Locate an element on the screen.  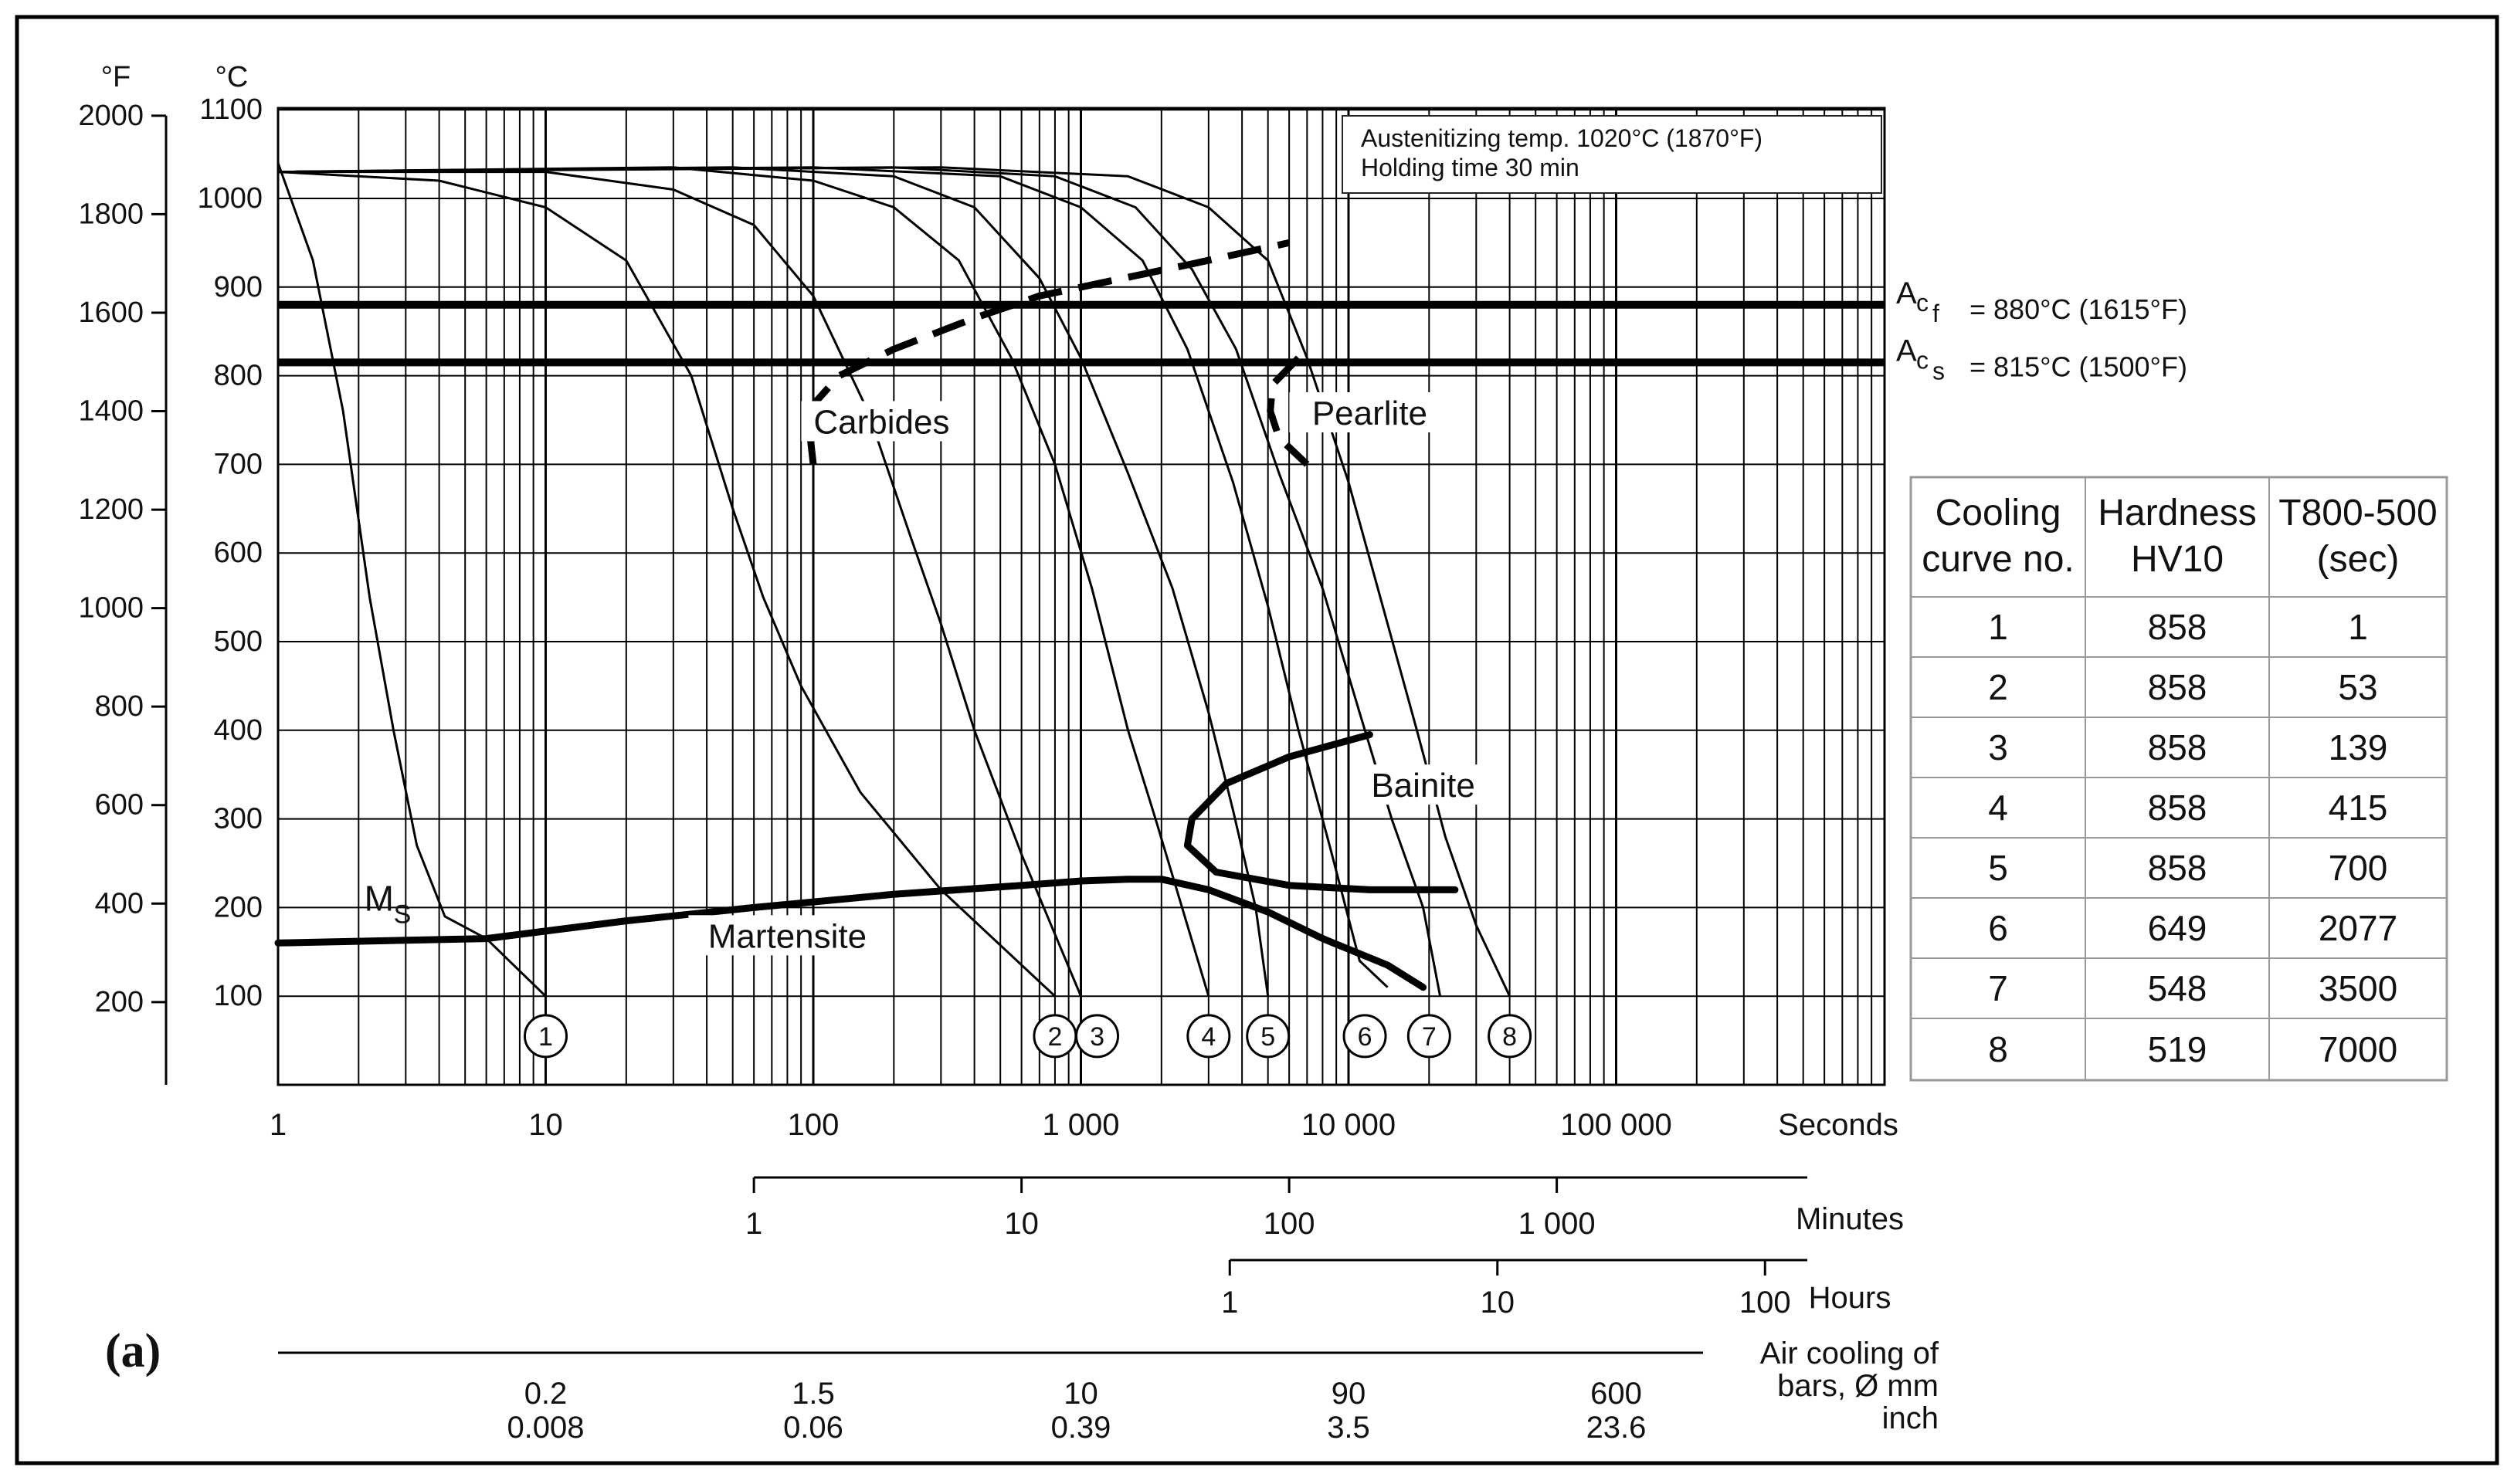
y-tick-label-celsius: 1100 is located at coordinates (231, 109).